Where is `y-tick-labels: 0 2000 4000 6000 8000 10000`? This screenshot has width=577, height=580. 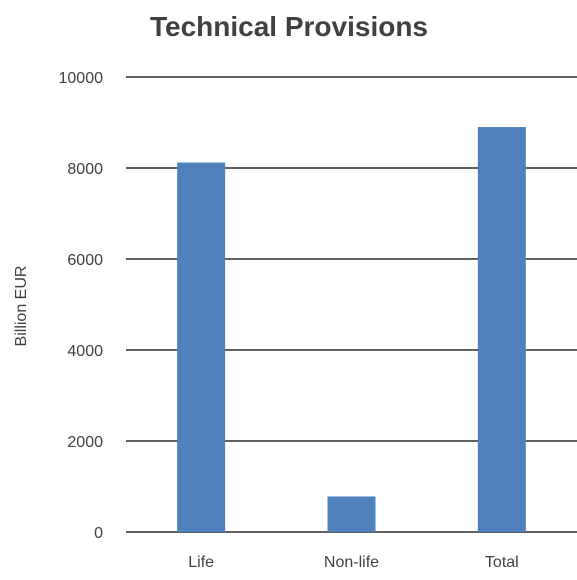
y-tick-labels: 0 2000 4000 6000 8000 10000 is located at coordinates (81, 306).